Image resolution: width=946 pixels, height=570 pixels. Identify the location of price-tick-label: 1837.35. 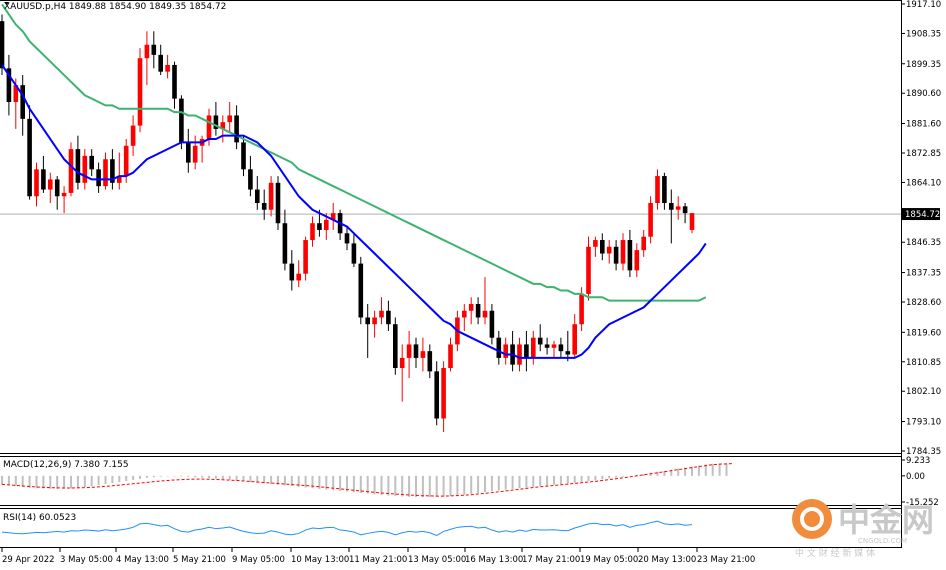
(923, 274).